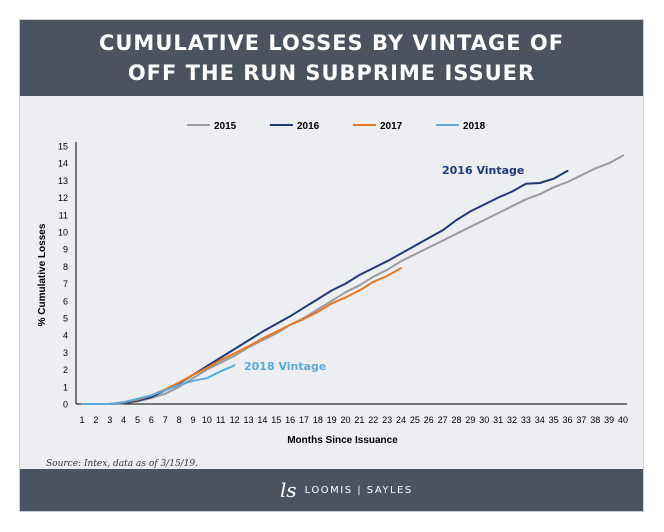  Describe the element at coordinates (65, 284) in the screenshot. I see `y-tick-label: 7` at that location.